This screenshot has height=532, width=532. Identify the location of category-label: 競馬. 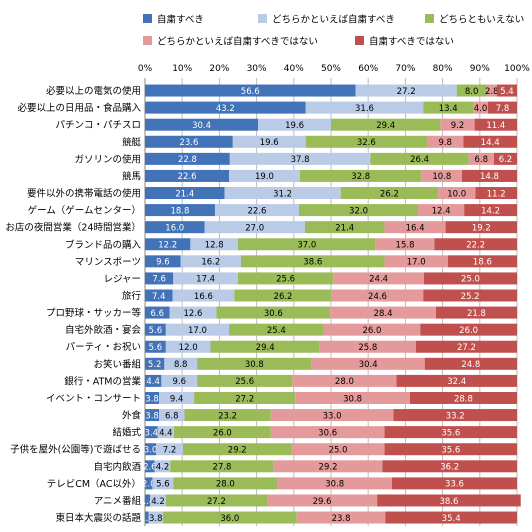
(131, 176).